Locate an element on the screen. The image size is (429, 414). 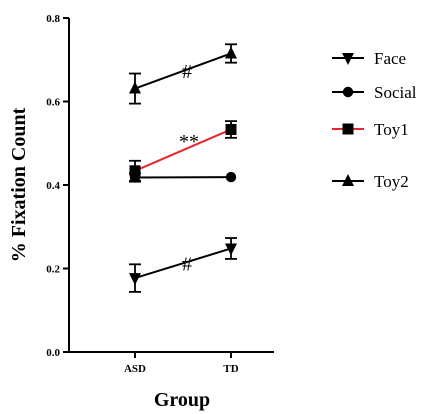
x-tick-label: ASD is located at coordinates (135, 369).